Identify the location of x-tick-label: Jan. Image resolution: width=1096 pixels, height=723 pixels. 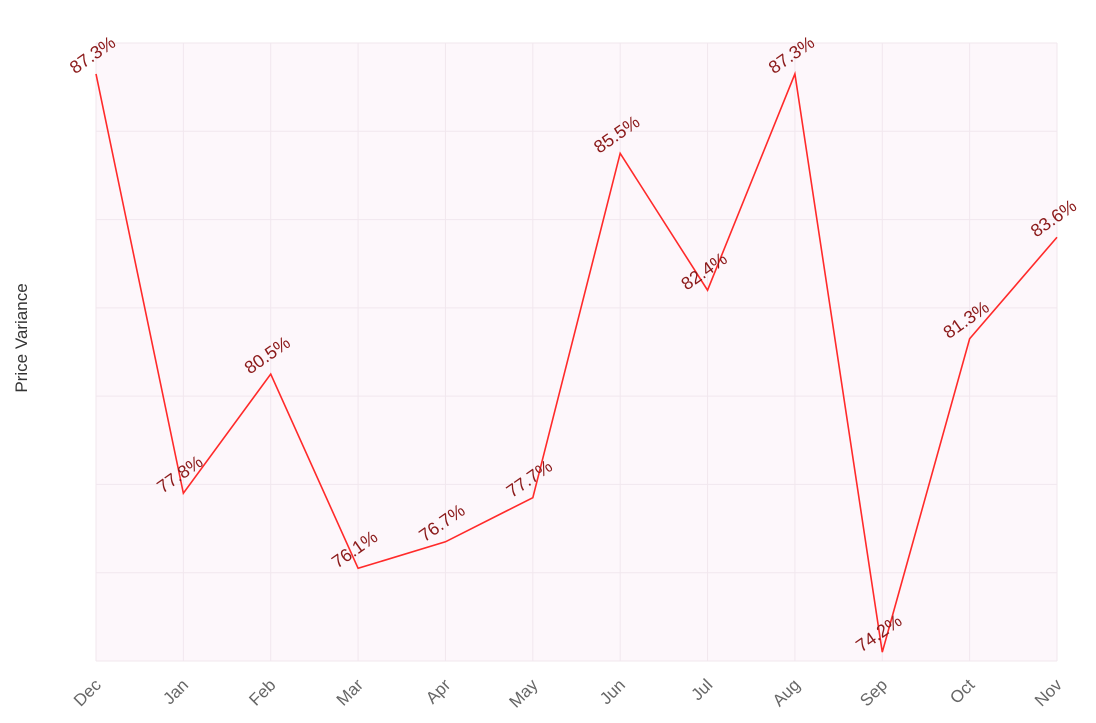
(175, 691).